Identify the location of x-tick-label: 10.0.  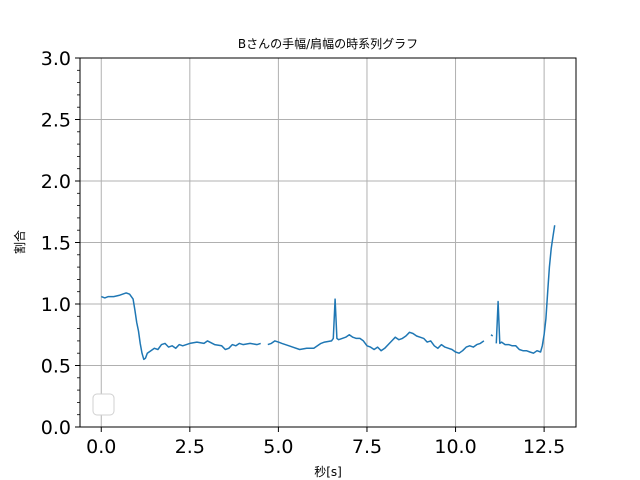
(455, 447).